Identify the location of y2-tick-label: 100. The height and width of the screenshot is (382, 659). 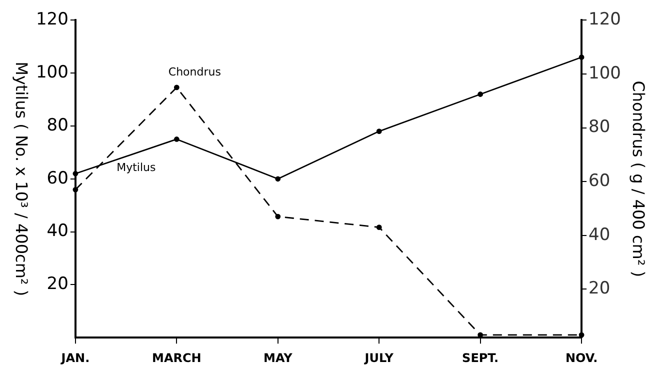
(605, 73).